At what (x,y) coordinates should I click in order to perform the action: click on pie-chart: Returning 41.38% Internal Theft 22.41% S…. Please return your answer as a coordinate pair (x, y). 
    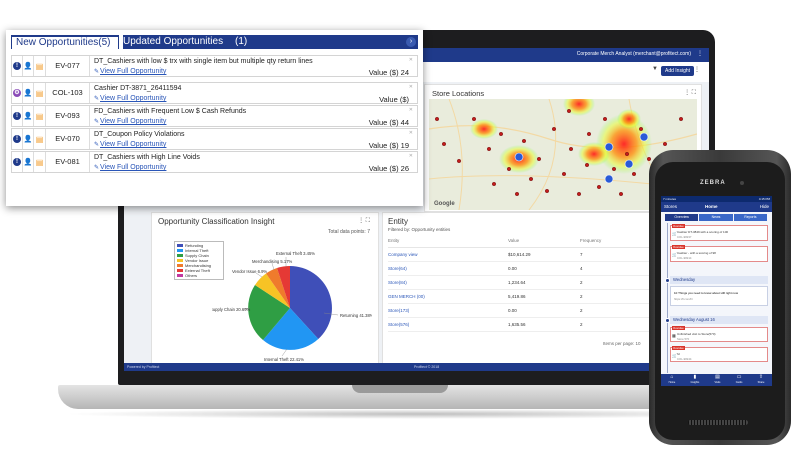
    Looking at the image, I should click on (292, 303).